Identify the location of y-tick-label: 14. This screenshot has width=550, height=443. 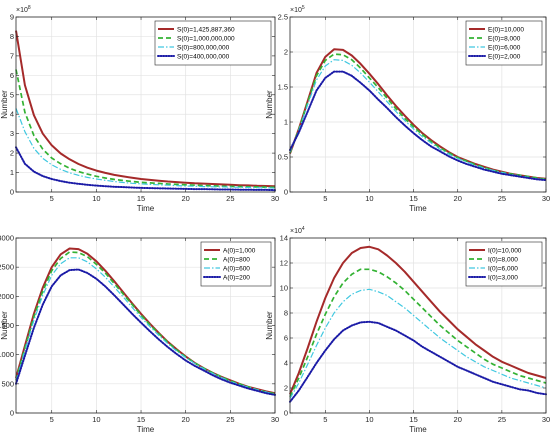
(284, 238).